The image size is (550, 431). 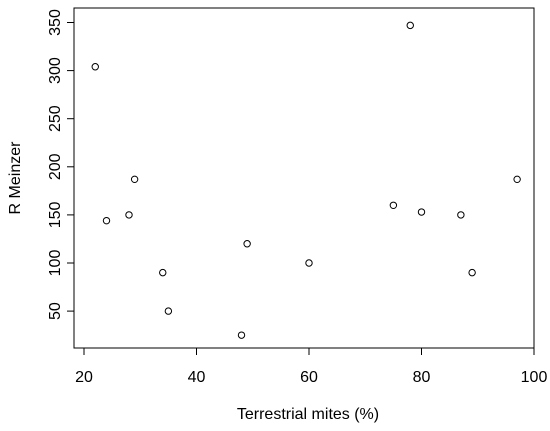 I want to click on y-tick-label-50: 50, so click(x=55, y=311).